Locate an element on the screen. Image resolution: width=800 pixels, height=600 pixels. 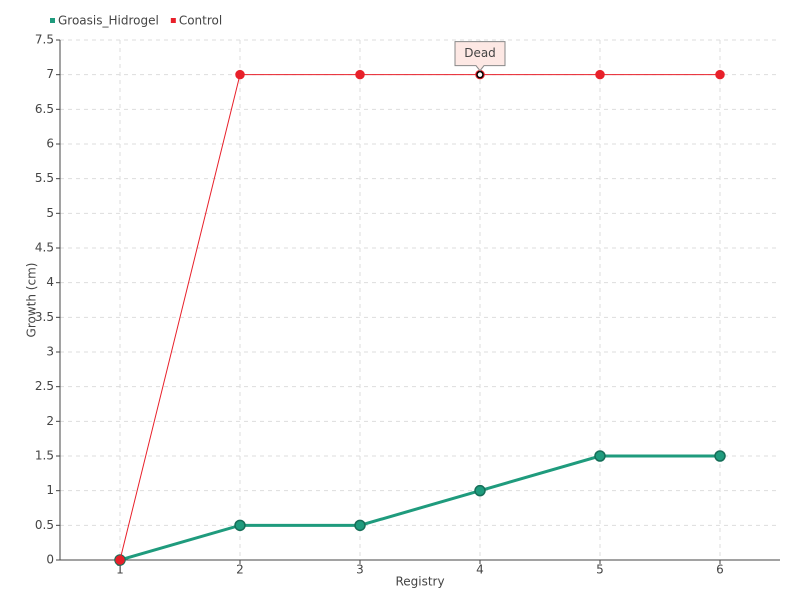
y-tick-label: 0.5 is located at coordinates (44, 525).